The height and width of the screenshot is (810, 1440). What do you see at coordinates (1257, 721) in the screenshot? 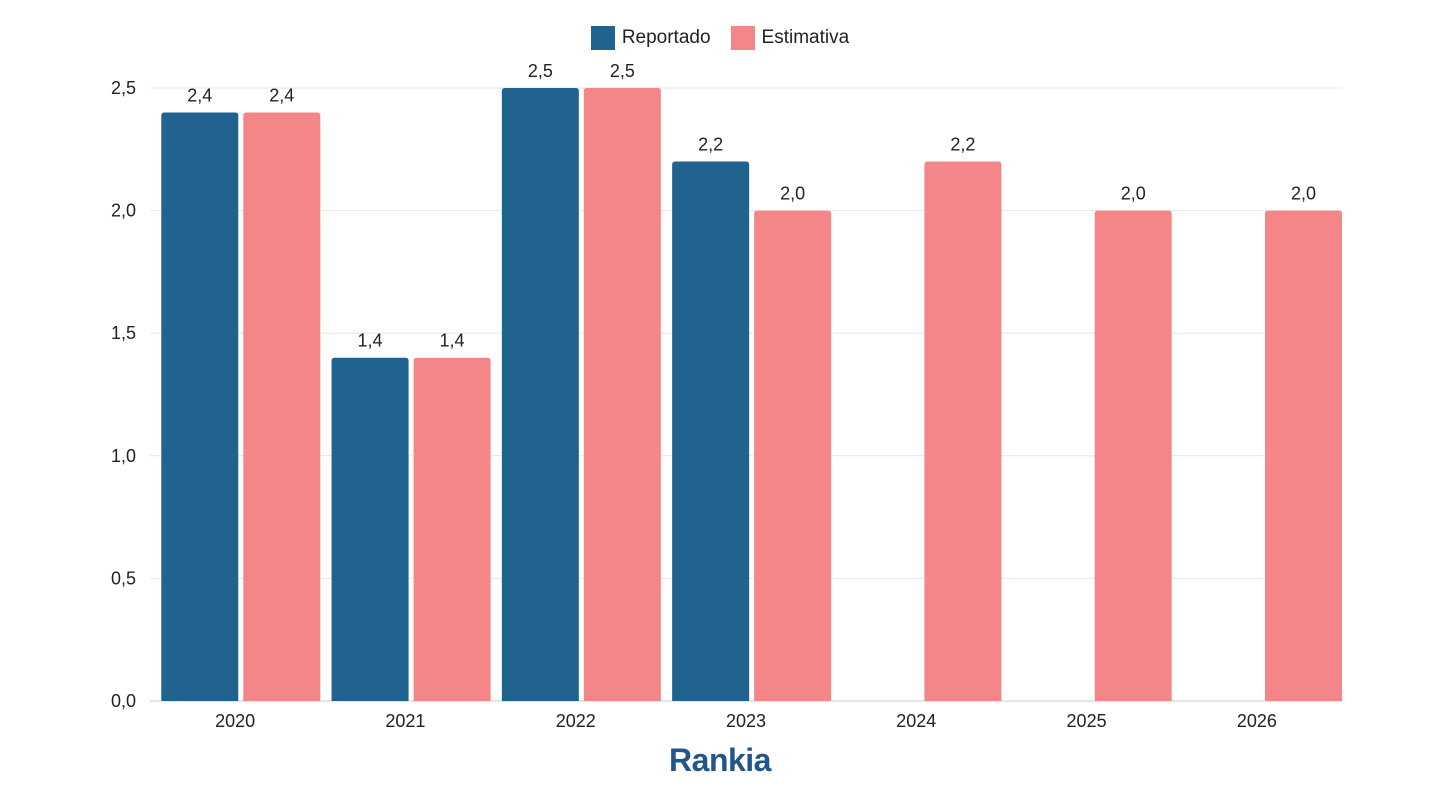
I see `x-tick-label-2026: 2026` at bounding box center [1257, 721].